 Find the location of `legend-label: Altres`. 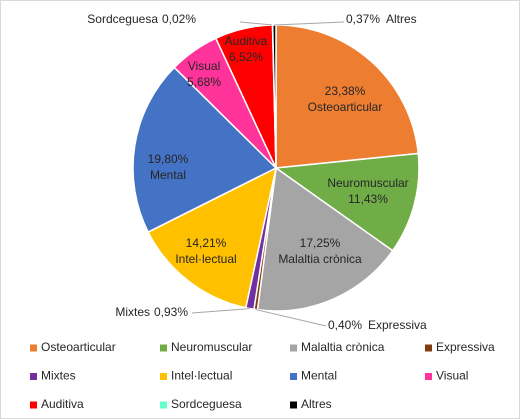

legend-label: Altres is located at coordinates (316, 404).